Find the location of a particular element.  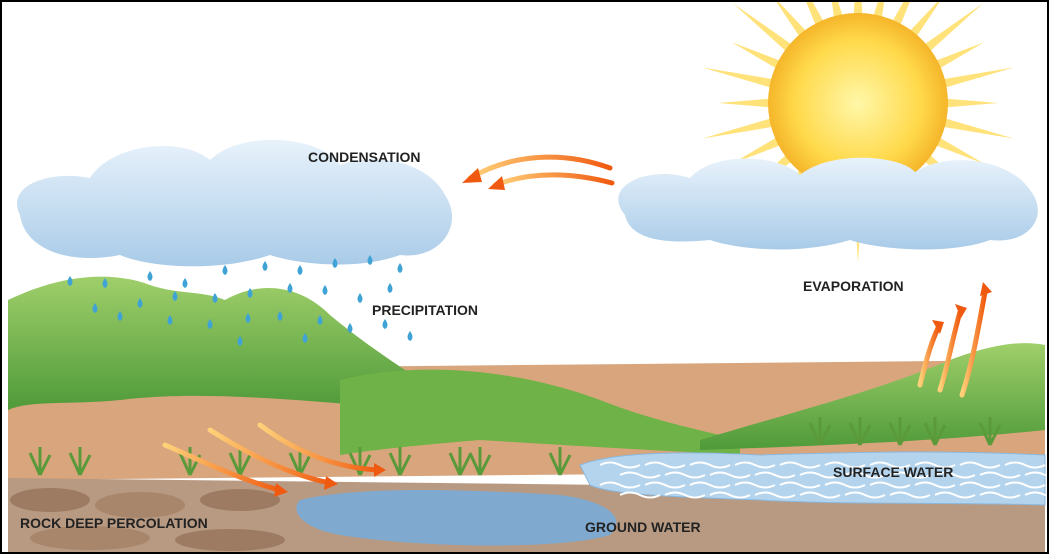

rocks is located at coordinates (147, 519).